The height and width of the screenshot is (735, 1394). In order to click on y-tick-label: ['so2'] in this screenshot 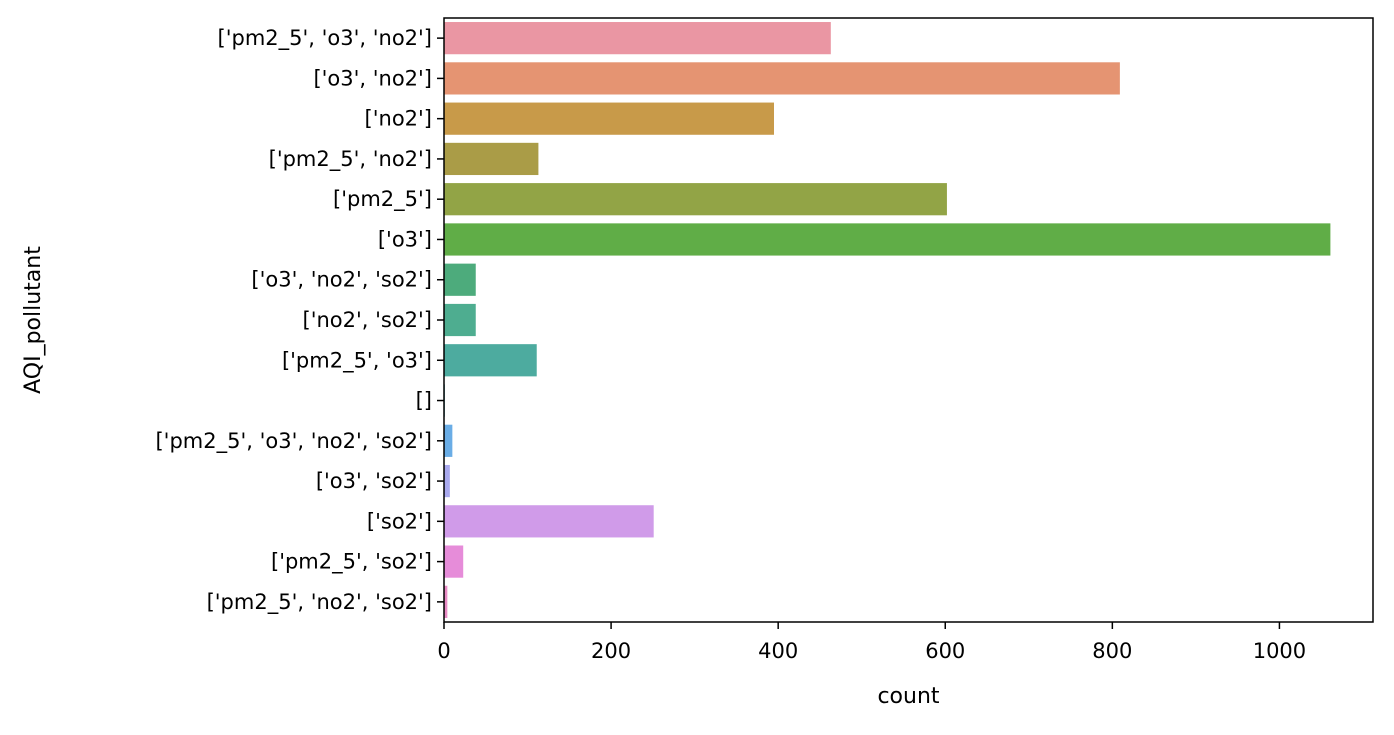, I will do `click(399, 521)`.